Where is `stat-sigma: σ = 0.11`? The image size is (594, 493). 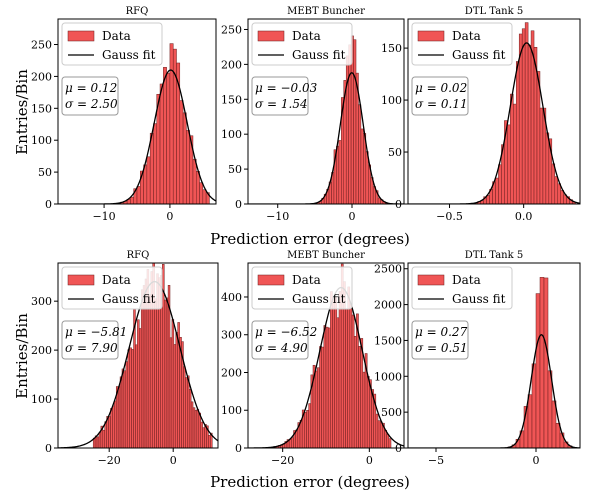
stat-sigma: σ = 0.11 is located at coordinates (441, 104).